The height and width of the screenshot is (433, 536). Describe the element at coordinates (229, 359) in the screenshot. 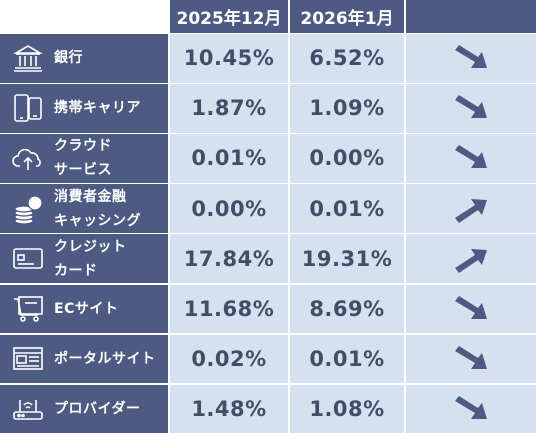

I see `value-2025-12: 0.02%` at that location.